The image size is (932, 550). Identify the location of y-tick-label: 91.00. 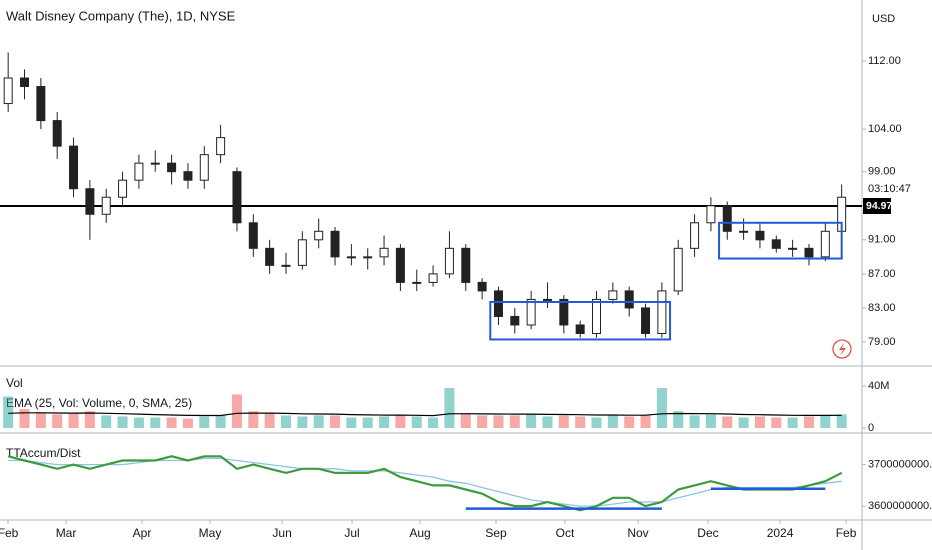
(882, 240).